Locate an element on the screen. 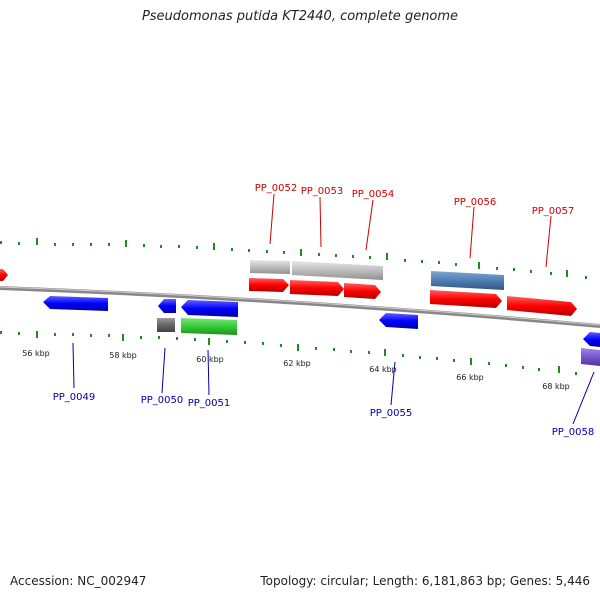 This screenshot has height=600, width=600. tick-label-66: 66 kbp is located at coordinates (470, 377).